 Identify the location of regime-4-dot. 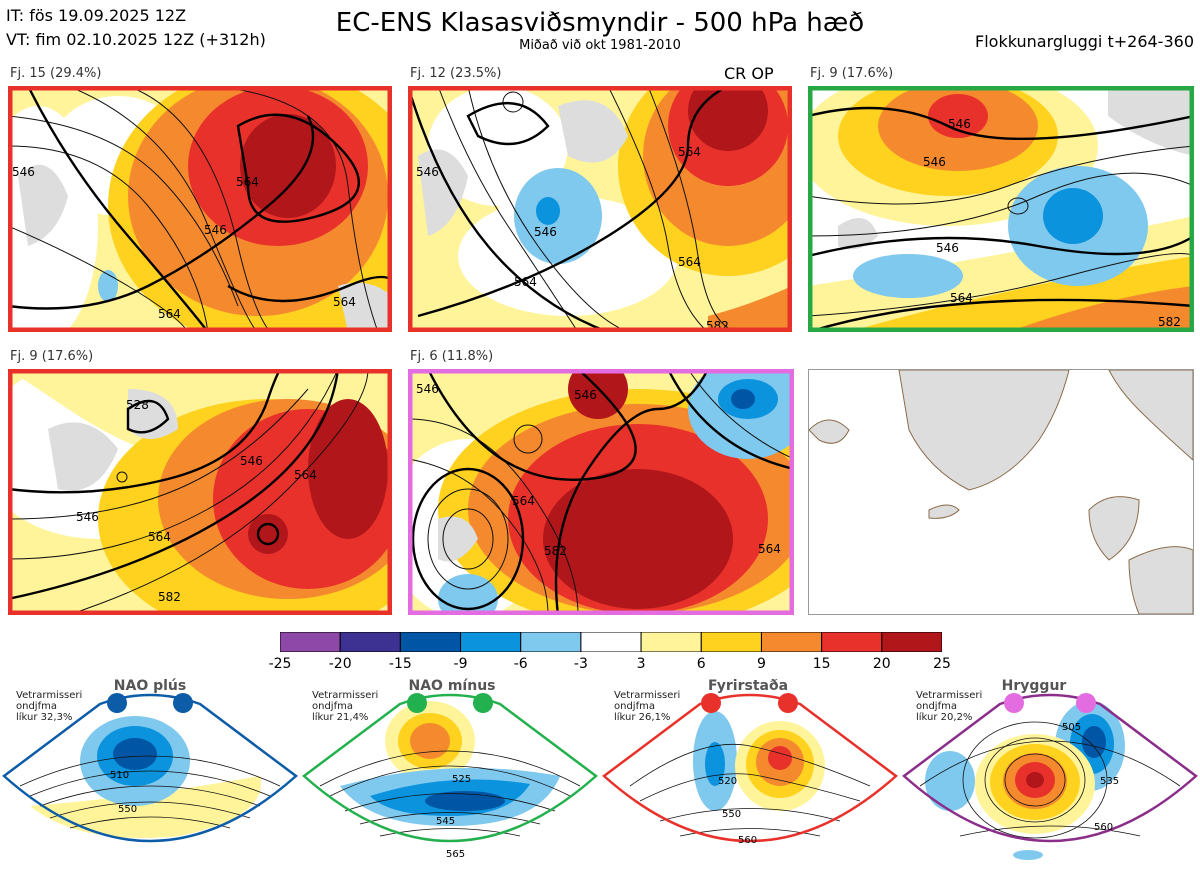
(1014, 703).